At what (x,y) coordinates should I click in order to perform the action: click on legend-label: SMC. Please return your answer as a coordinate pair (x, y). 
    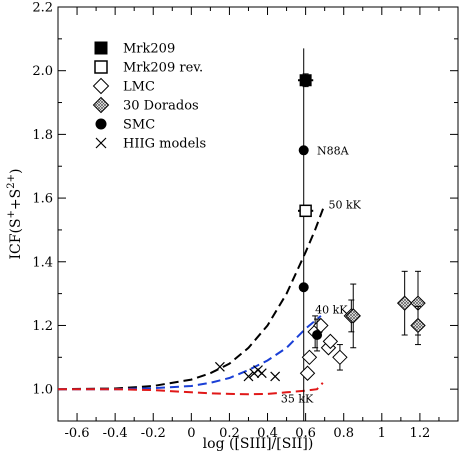
    Looking at the image, I should click on (139, 125).